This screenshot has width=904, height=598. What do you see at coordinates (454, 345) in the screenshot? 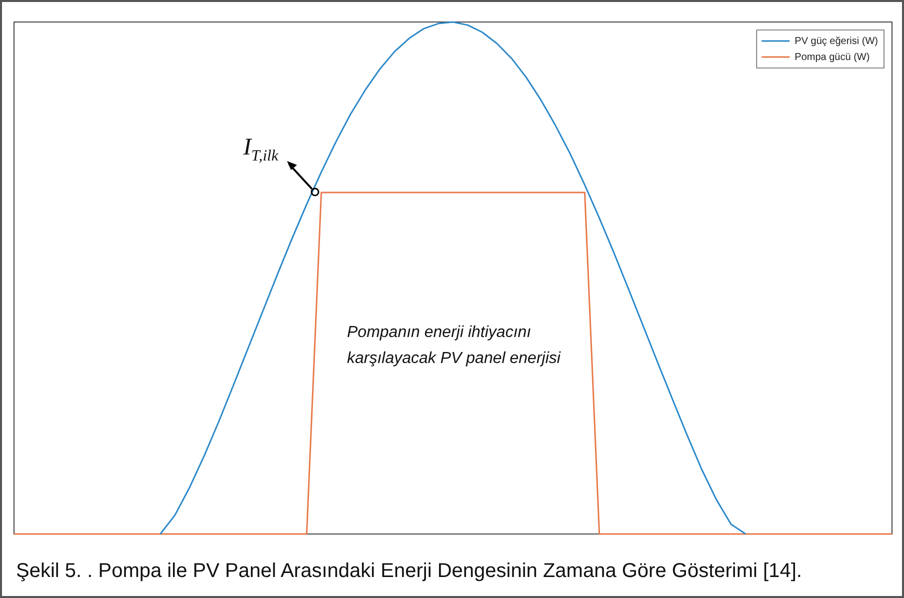
I see `annotation: Pompanın enerji ihtiyacını karşılayacak PV panel enerjisi` at bounding box center [454, 345].